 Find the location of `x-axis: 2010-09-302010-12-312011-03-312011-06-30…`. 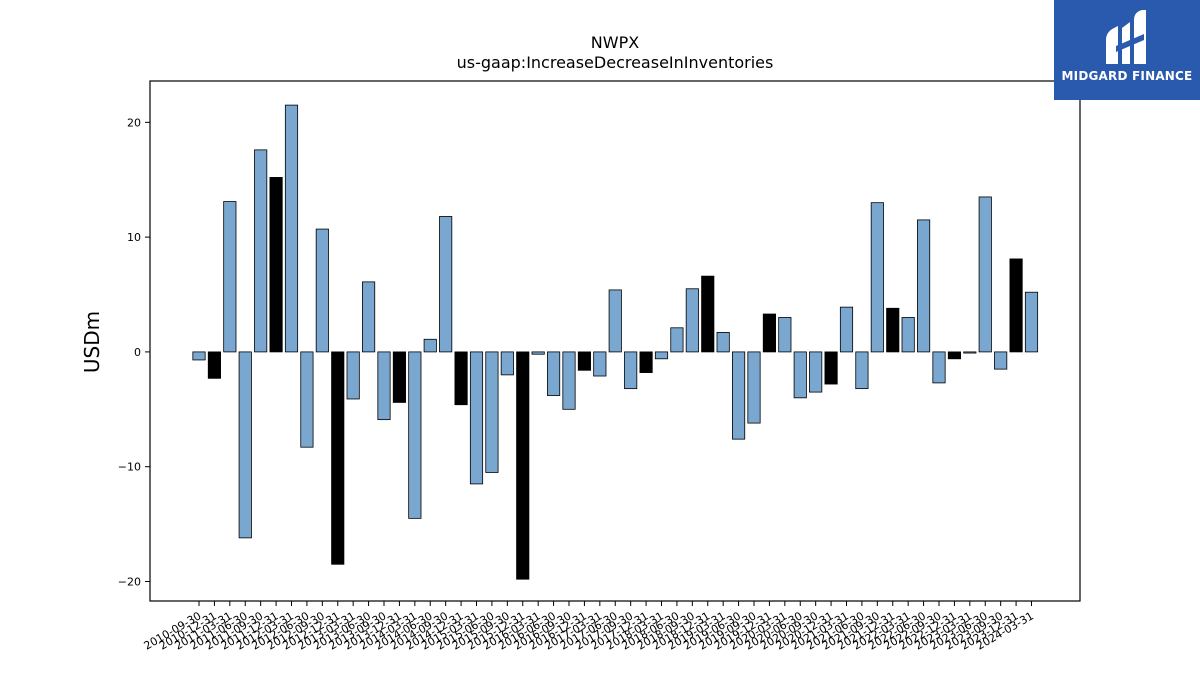

x-axis: 2010-09-302010-12-312011-03-312011-06-30… is located at coordinates (589, 627).